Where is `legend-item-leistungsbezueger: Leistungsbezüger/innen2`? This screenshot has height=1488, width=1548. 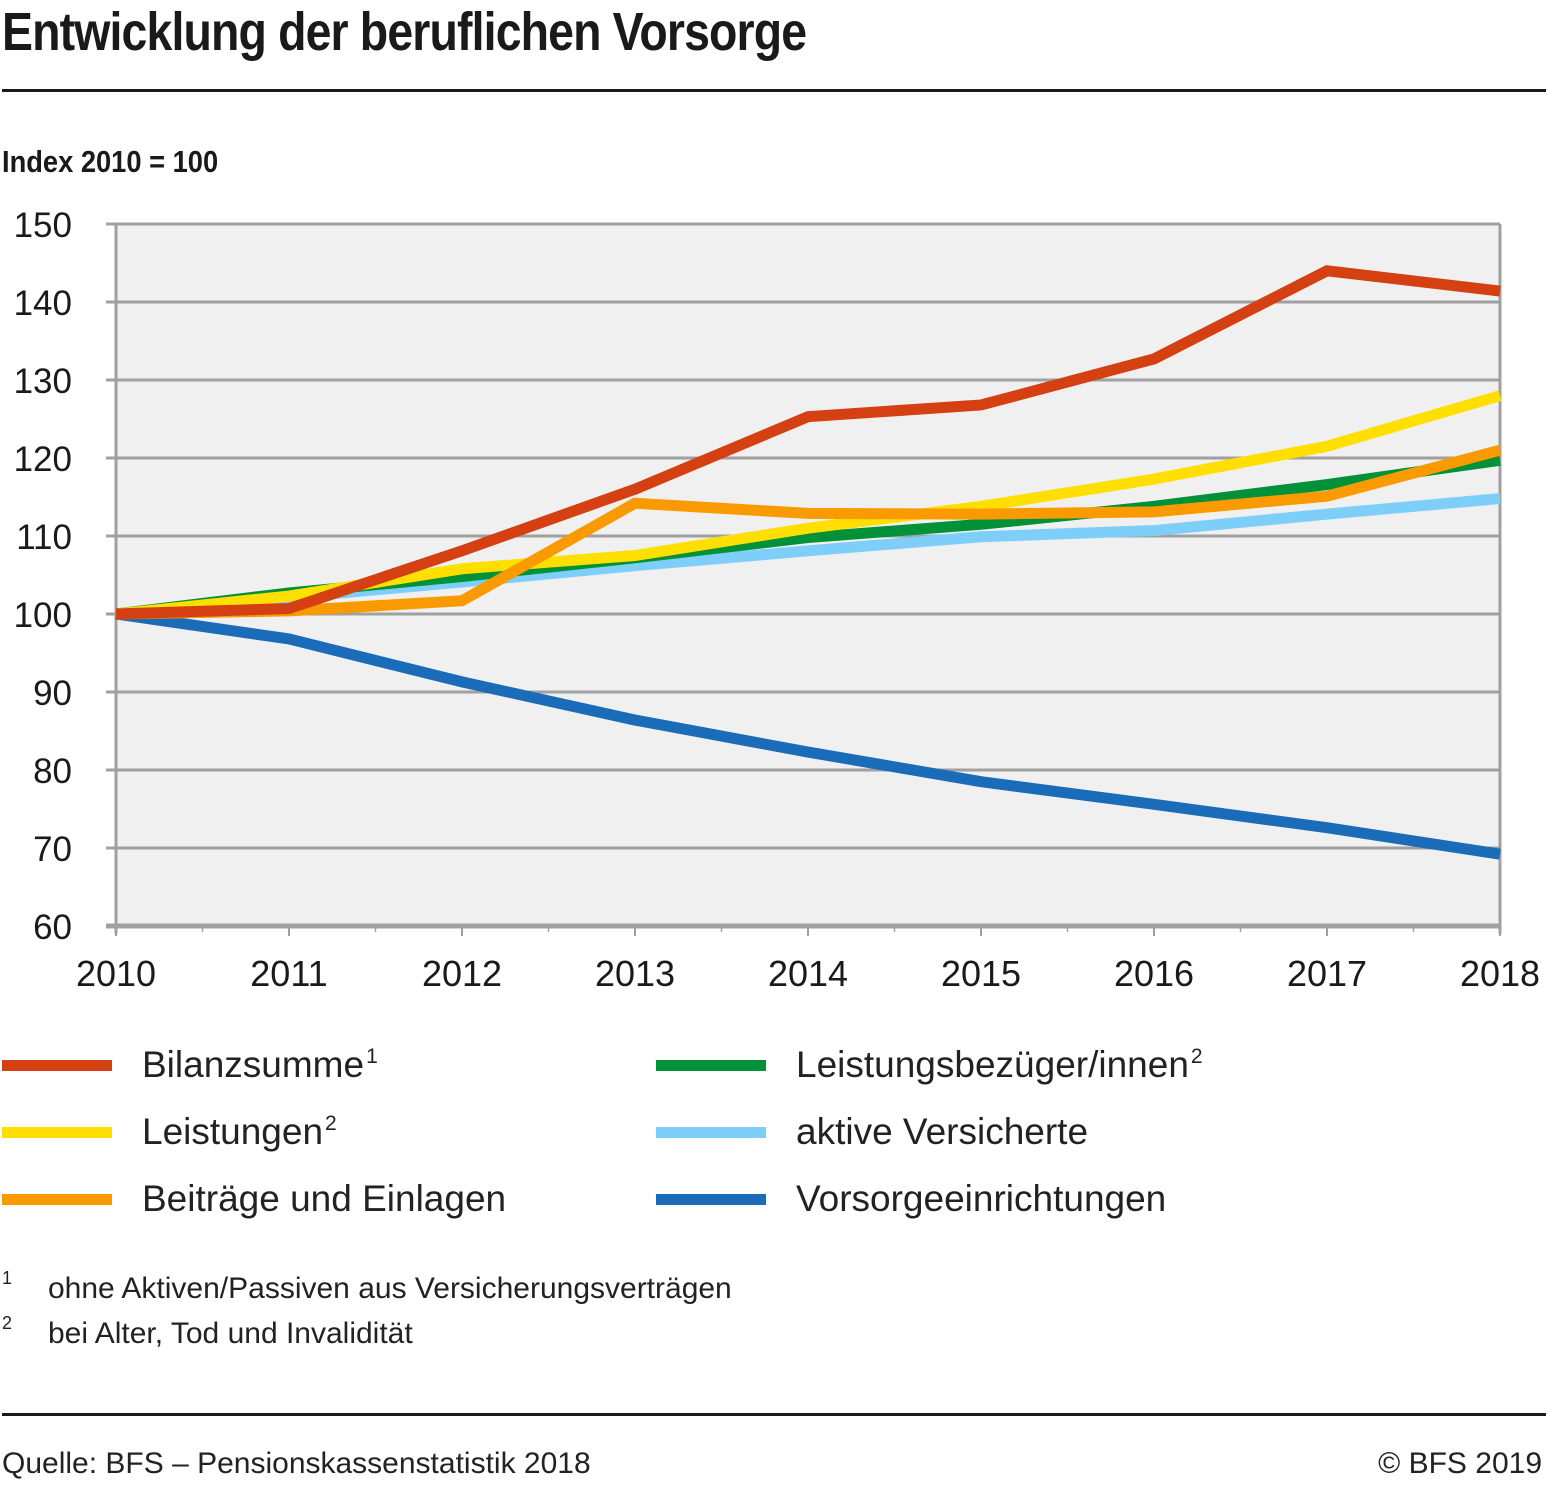 legend-item-leistungsbezueger: Leistungsbezüger/innen2 is located at coordinates (929, 1065).